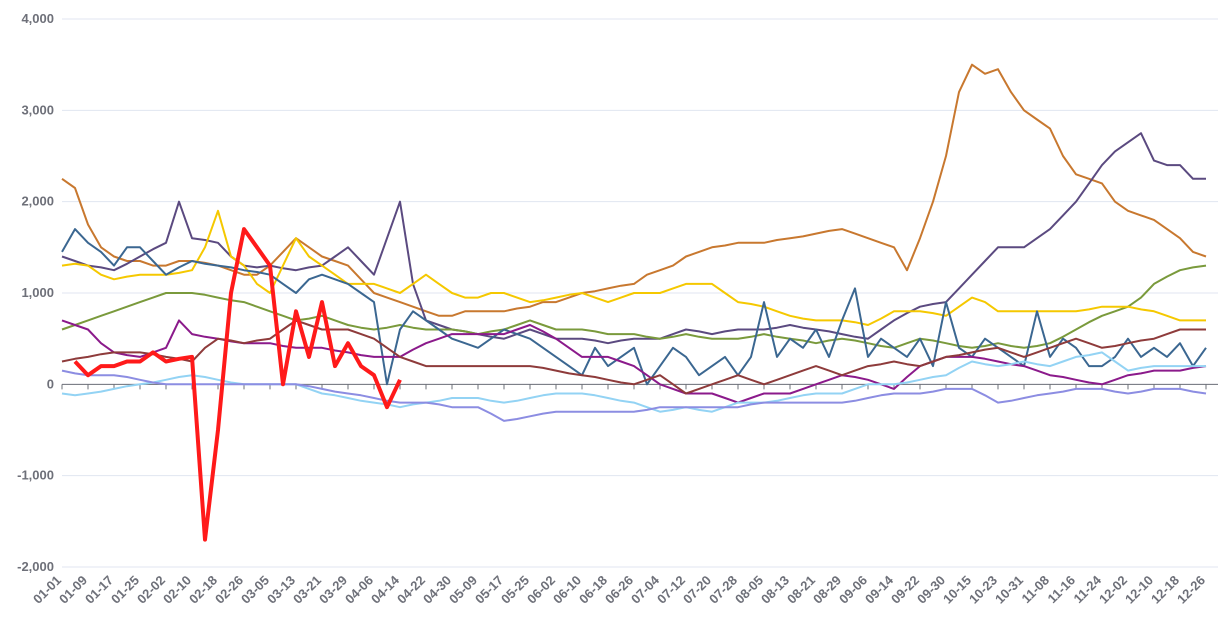 The width and height of the screenshot is (1222, 630). I want to click on x-tick-label: 04-22, so click(411, 590).